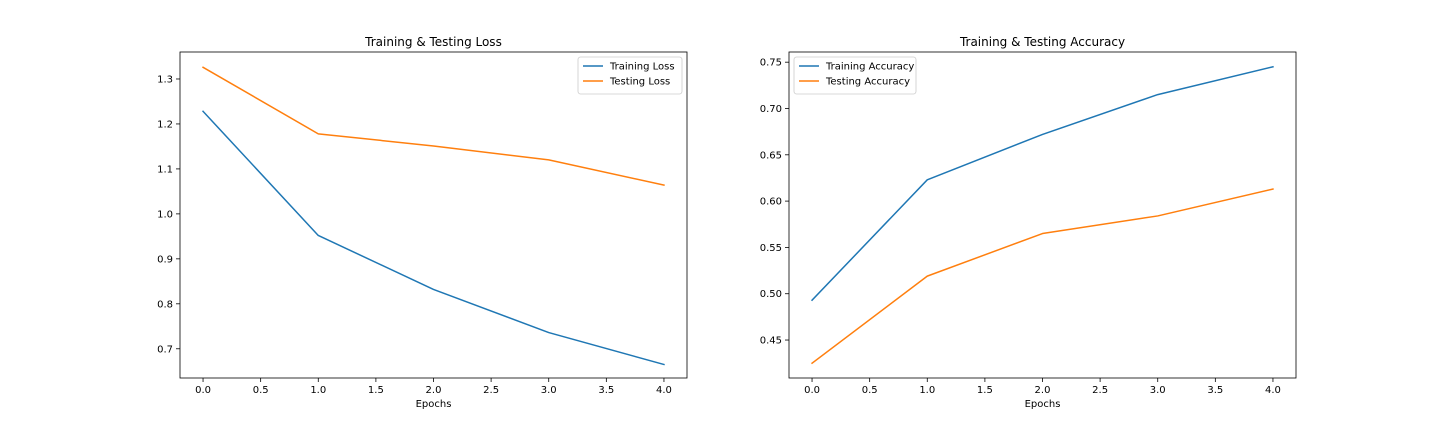 The height and width of the screenshot is (432, 1440). What do you see at coordinates (771, 202) in the screenshot?
I see `y-tick-label: 0.60` at bounding box center [771, 202].